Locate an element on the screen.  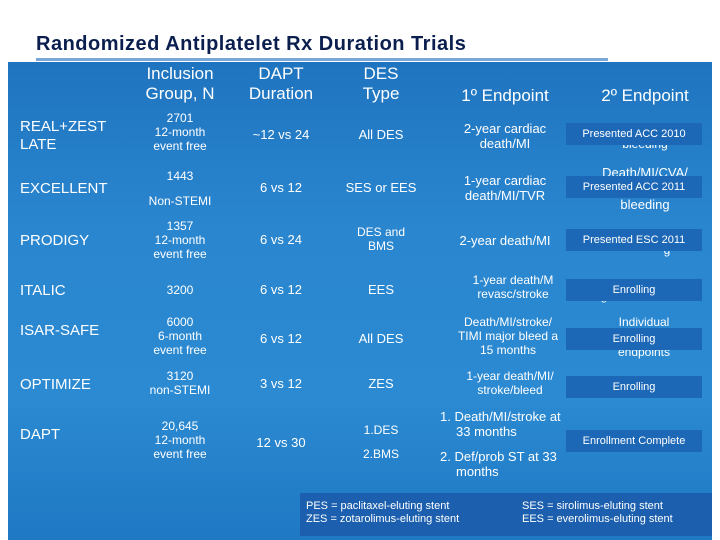
header-secondary-endpoint: 2º Endpoint is located at coordinates (645, 95).